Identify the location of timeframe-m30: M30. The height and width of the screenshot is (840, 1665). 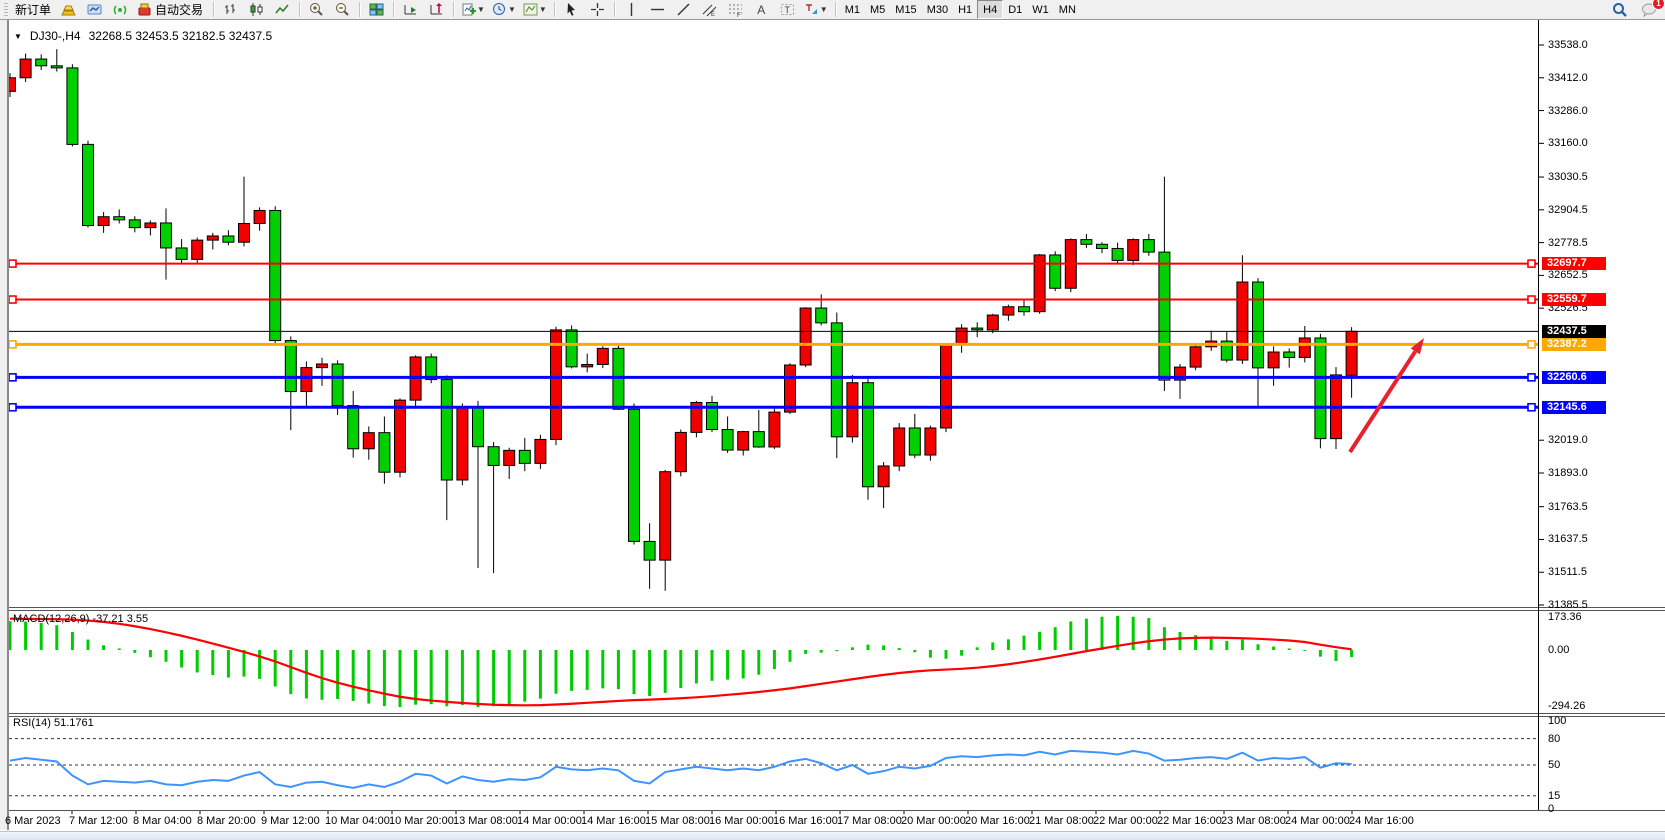
(937, 9).